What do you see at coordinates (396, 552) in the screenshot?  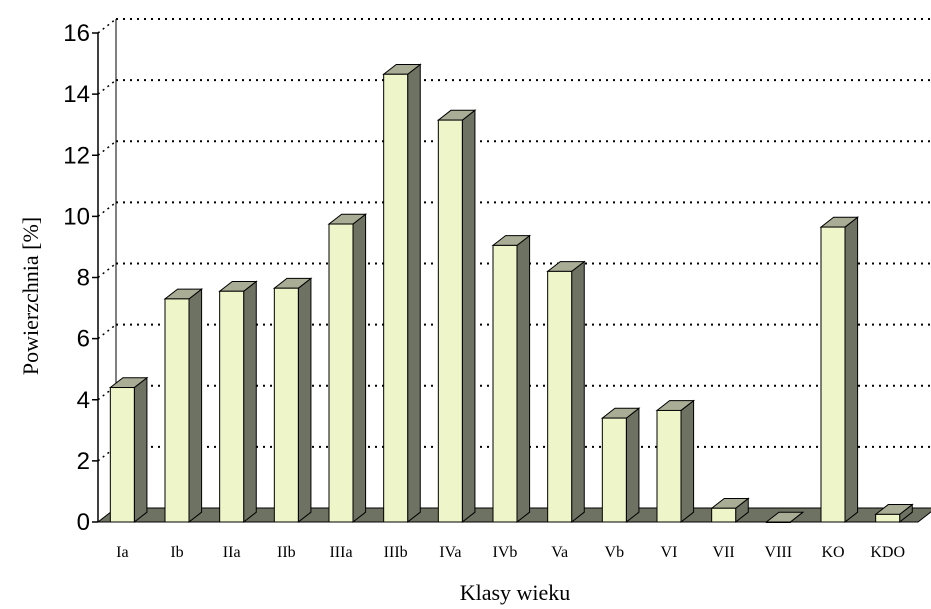 I see `x-tick-label: IIIb` at bounding box center [396, 552].